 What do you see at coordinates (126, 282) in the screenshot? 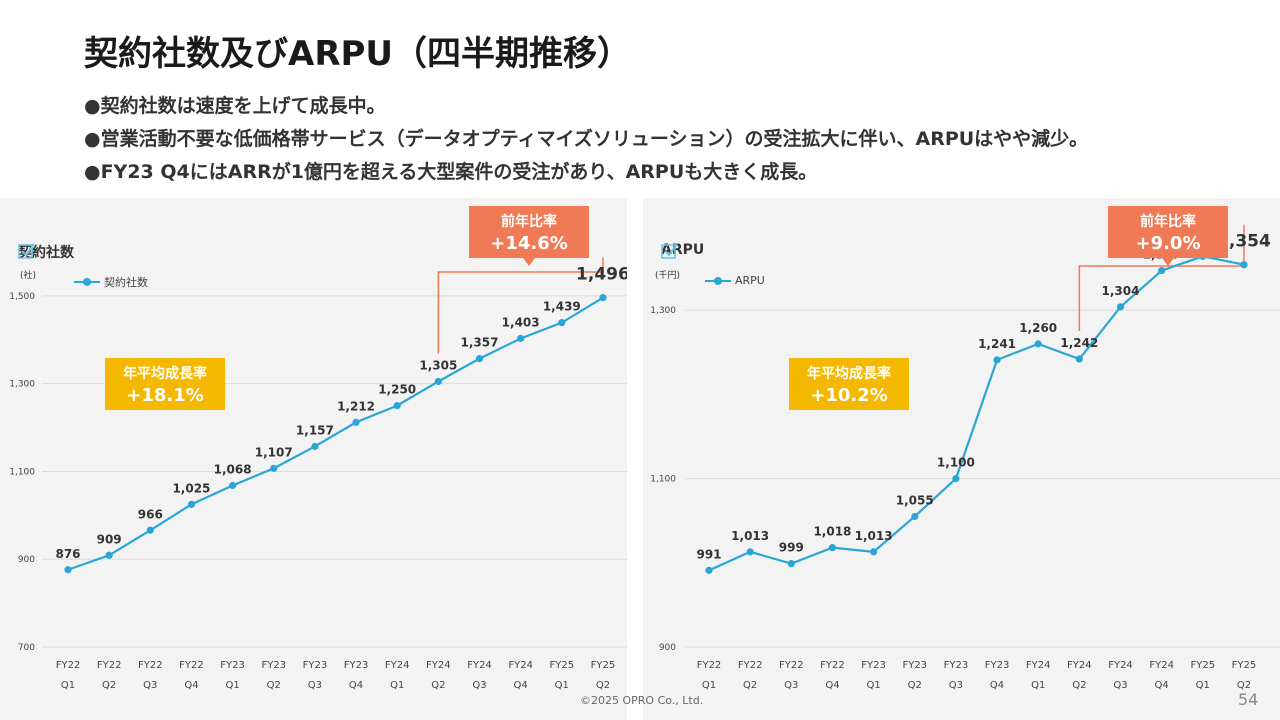
I see `legend-label: 契約社数` at bounding box center [126, 282].